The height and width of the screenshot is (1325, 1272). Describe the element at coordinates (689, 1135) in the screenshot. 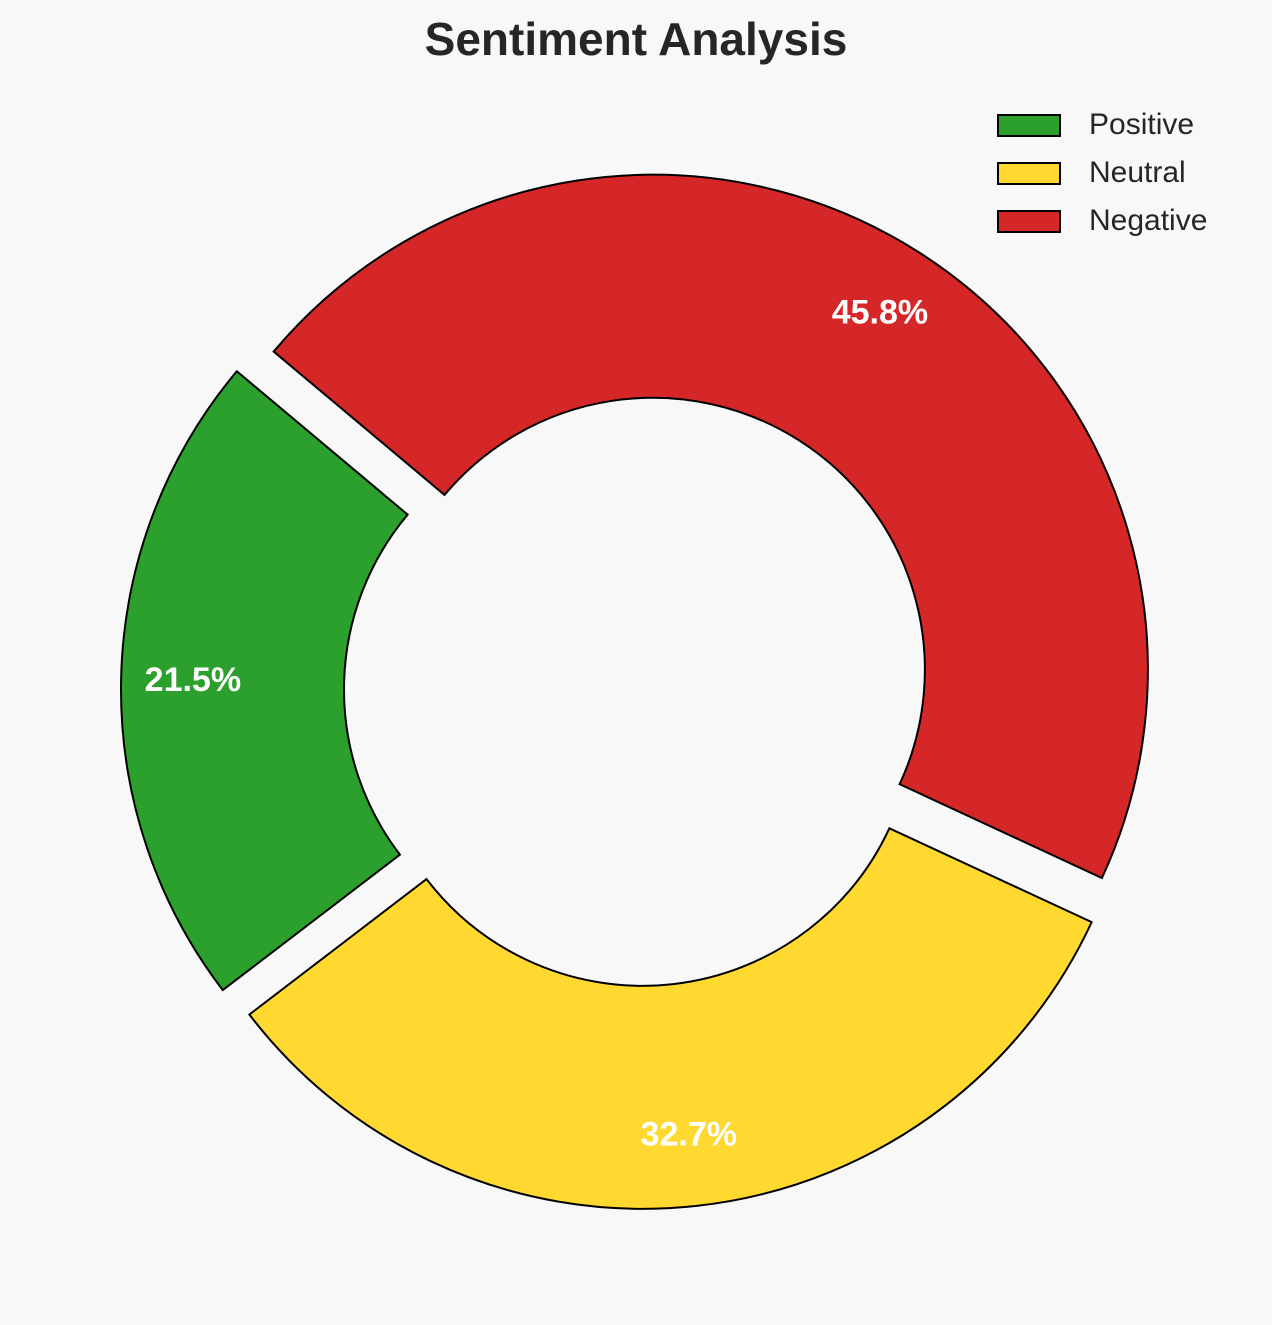

I see `data-label-neutral: 32.7%` at that location.